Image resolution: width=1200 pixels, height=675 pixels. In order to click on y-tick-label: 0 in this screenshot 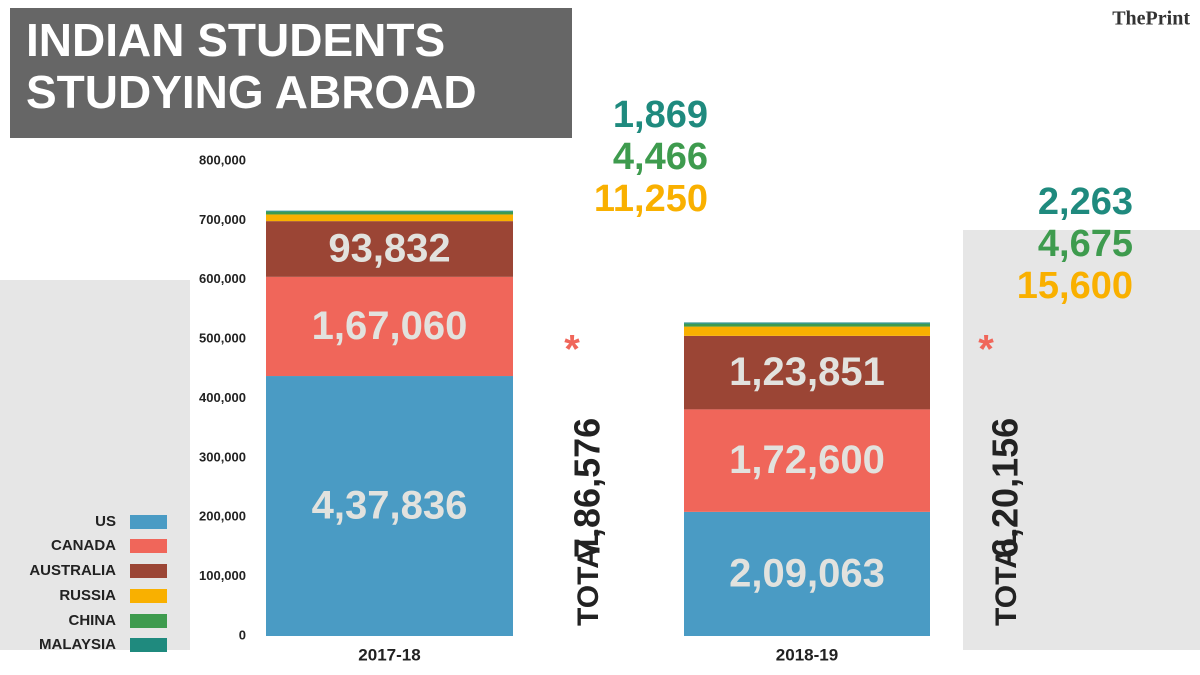, I will do `click(242, 634)`.